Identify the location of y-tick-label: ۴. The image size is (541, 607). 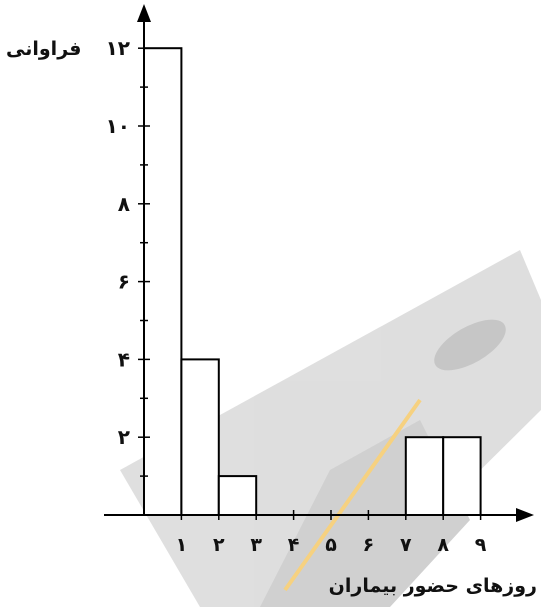
(124, 359).